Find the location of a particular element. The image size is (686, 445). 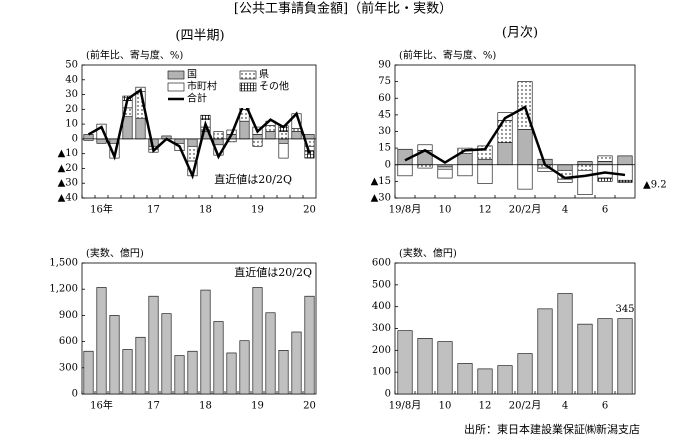

y-tick-label: ▲30 is located at coordinates (381, 198).